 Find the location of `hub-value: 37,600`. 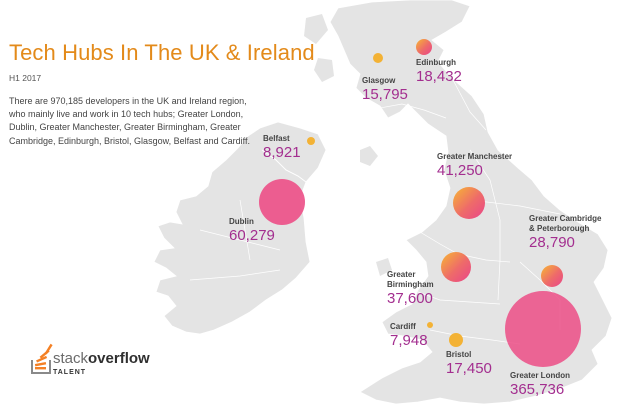

hub-value: 37,600 is located at coordinates (410, 298).